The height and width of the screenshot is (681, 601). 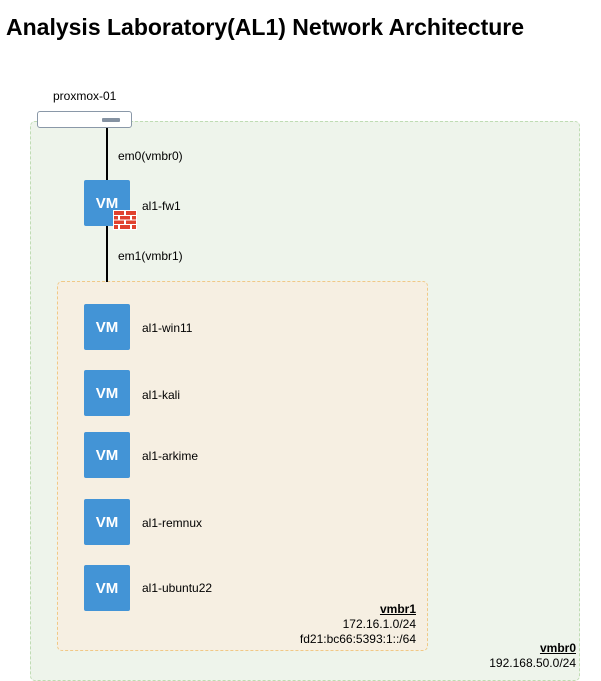 I want to click on vm-label-al1-win11: al1-win11, so click(x=167, y=328).